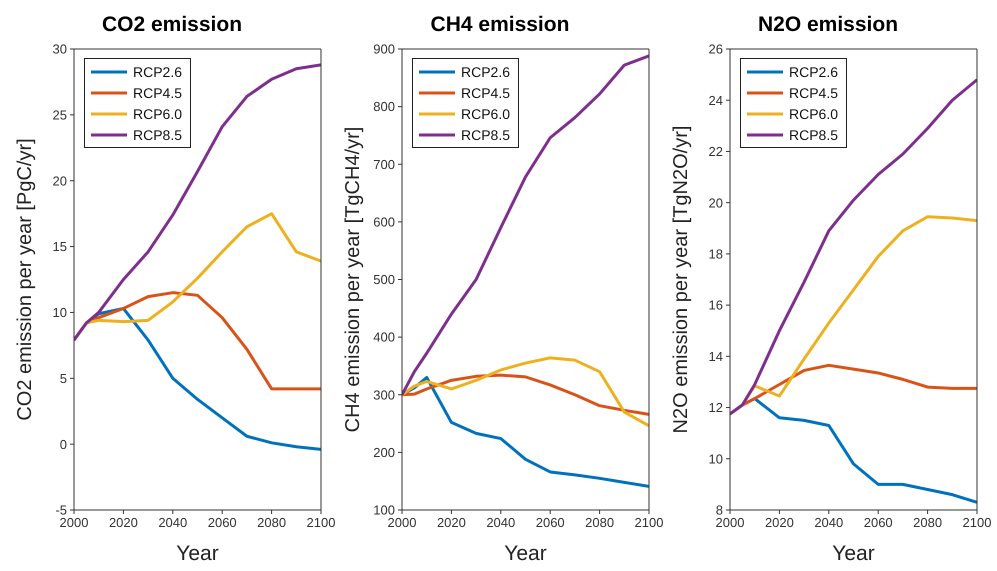 The width and height of the screenshot is (997, 571). What do you see at coordinates (63, 378) in the screenshot?
I see `y-tick-label: 5` at bounding box center [63, 378].